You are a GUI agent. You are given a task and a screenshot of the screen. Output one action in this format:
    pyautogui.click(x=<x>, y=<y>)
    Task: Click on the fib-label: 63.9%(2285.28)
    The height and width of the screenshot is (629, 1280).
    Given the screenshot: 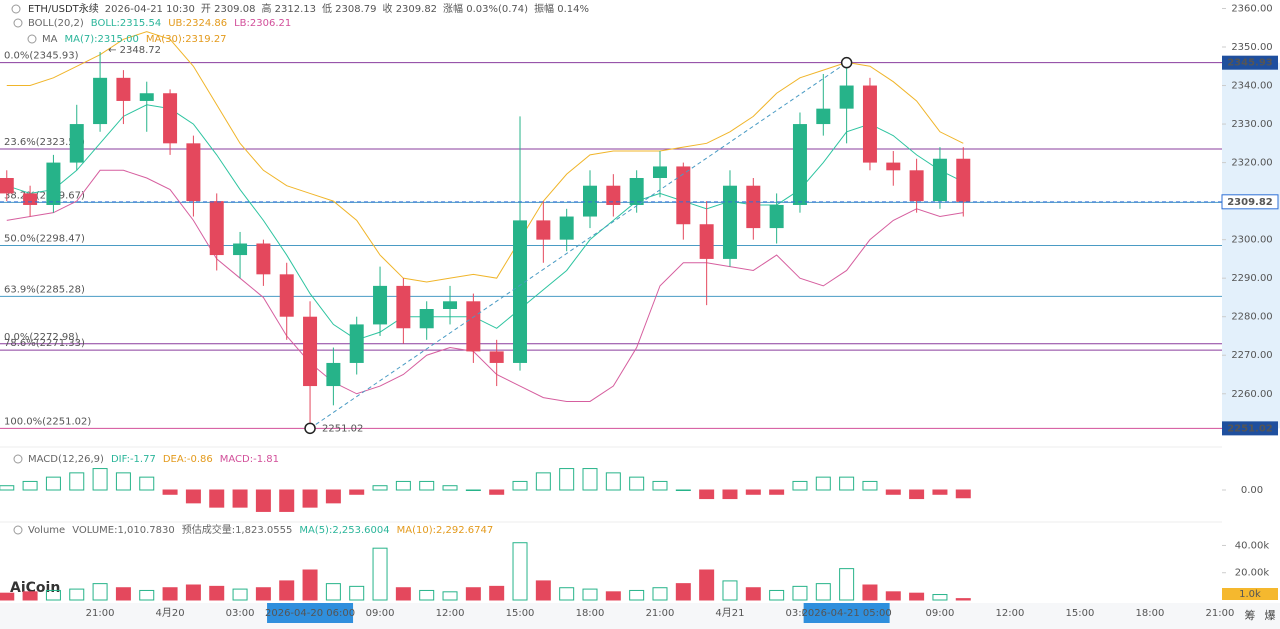 What is the action you would take?
    pyautogui.click(x=44, y=289)
    